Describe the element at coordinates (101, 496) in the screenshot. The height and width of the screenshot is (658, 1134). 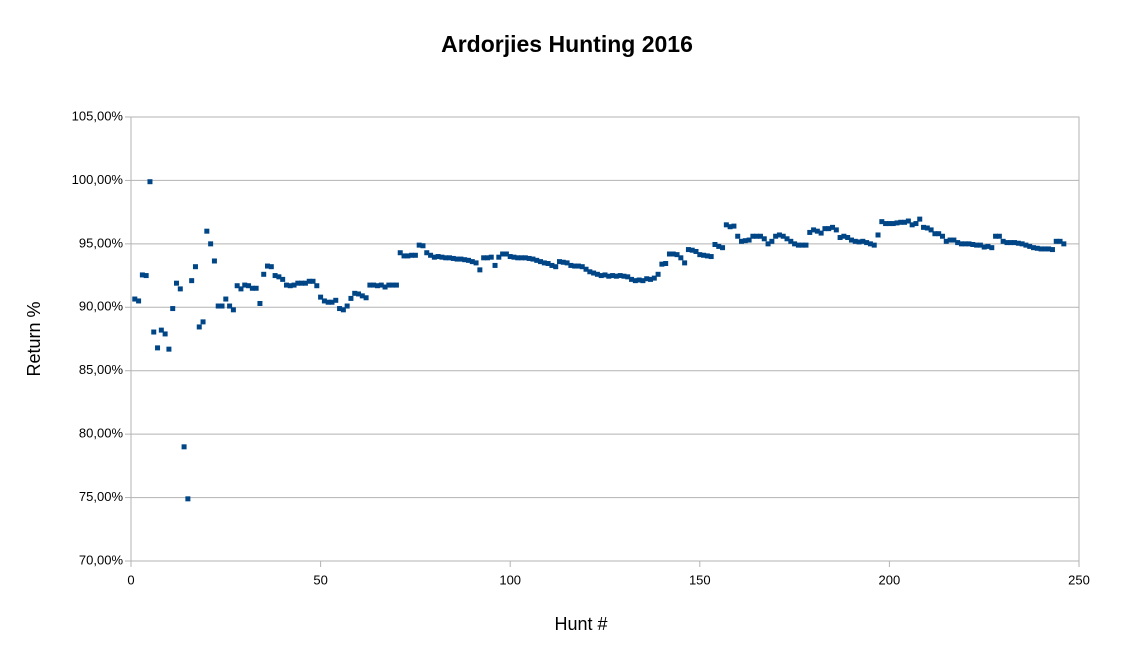
I see `y-tick-label: 75,00%` at that location.